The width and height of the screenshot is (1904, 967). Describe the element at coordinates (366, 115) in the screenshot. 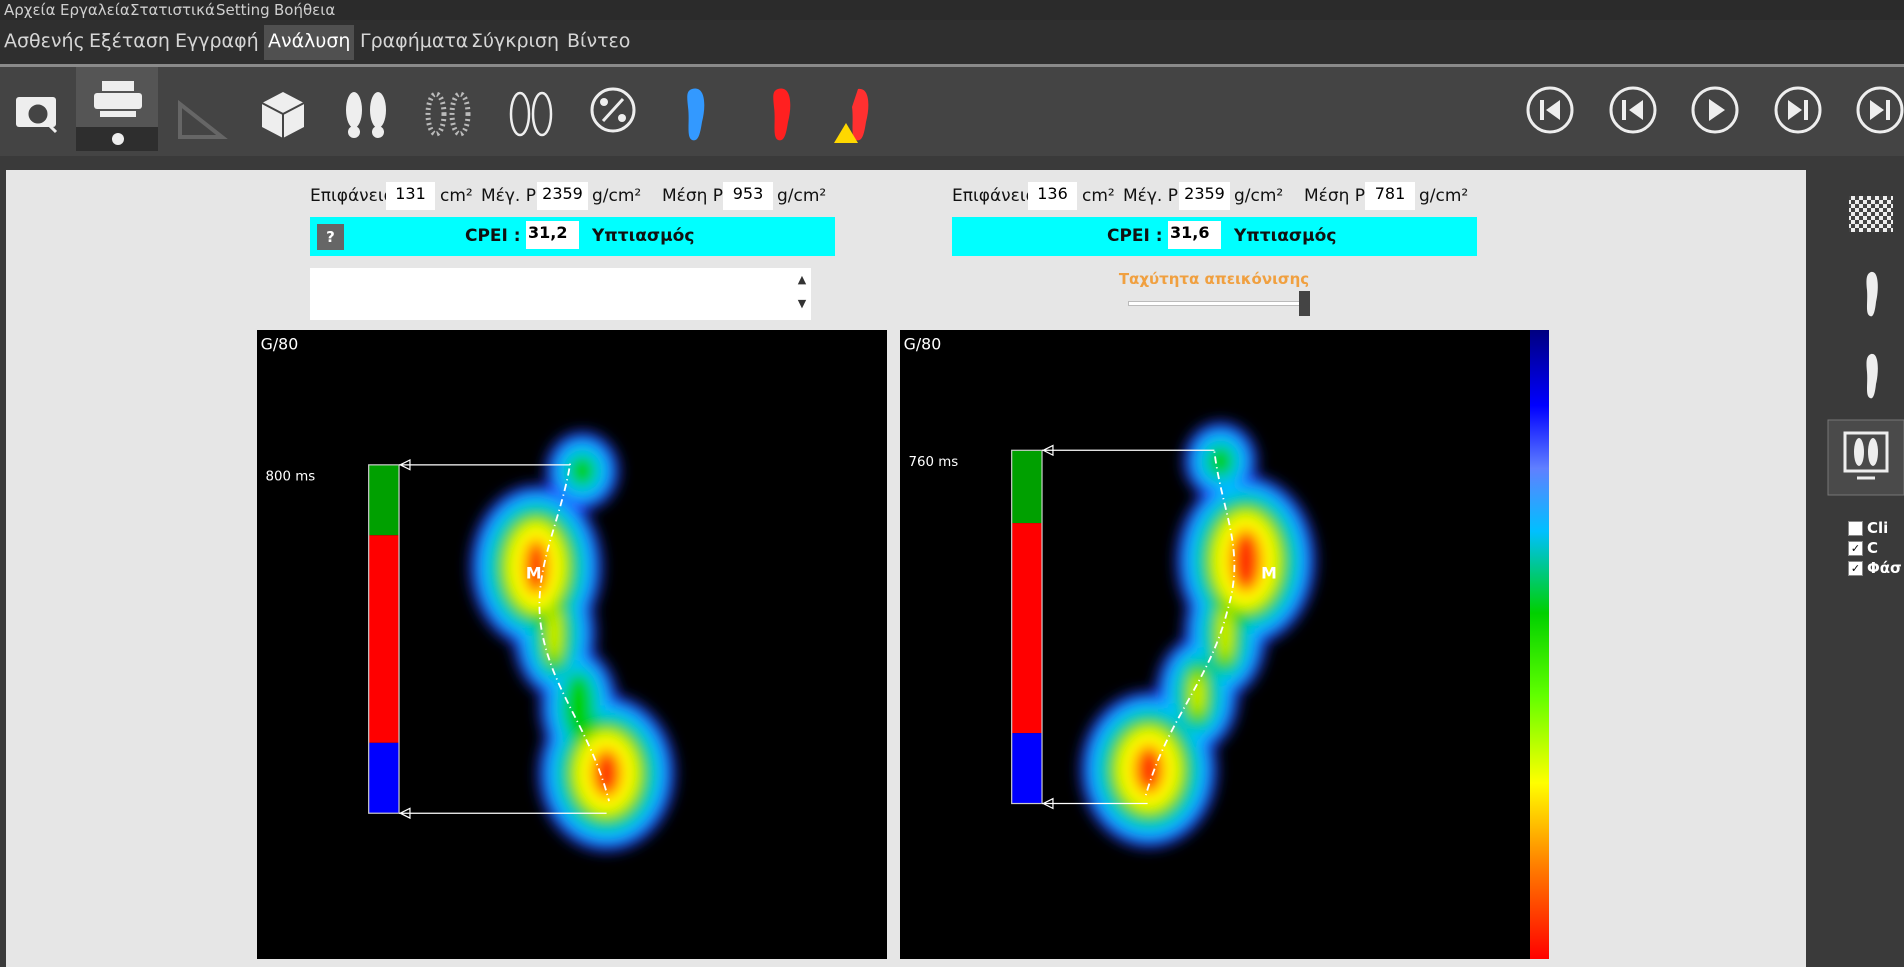

I see `feet-button` at that location.